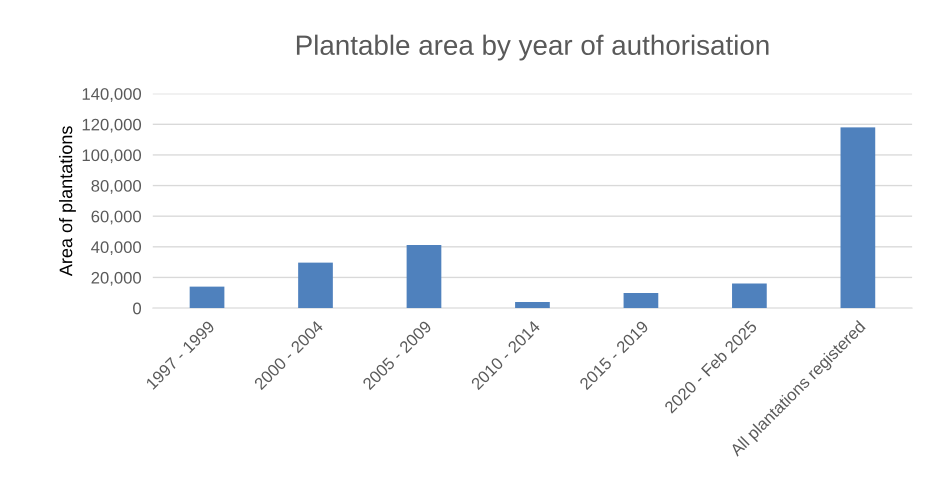 The width and height of the screenshot is (926, 493). I want to click on y-tick-label: 100,000, so click(112, 156).